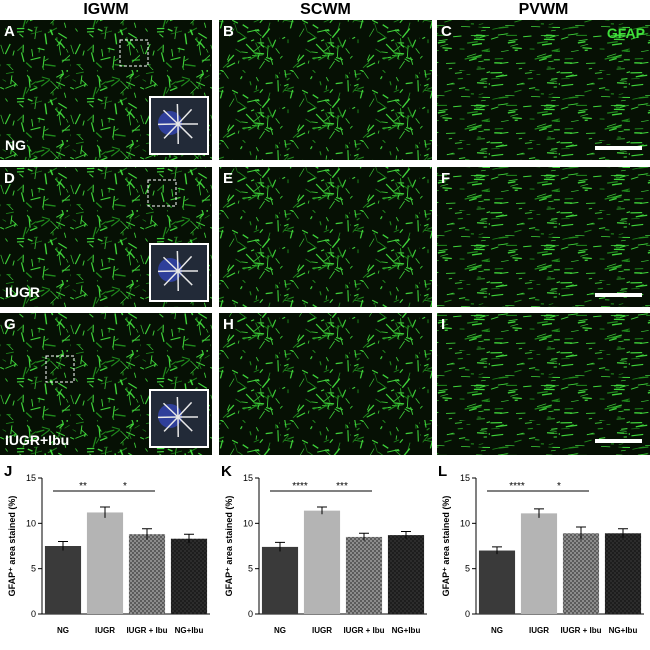  I want to click on chart-label: L, so click(442, 471).